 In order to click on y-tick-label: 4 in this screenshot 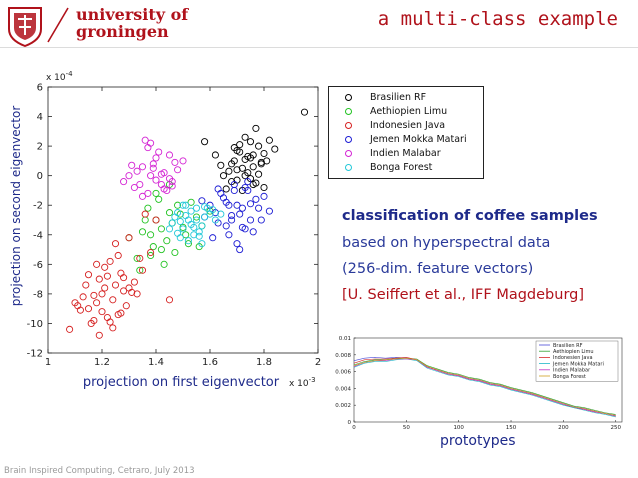, I will do `click(40, 117)`.